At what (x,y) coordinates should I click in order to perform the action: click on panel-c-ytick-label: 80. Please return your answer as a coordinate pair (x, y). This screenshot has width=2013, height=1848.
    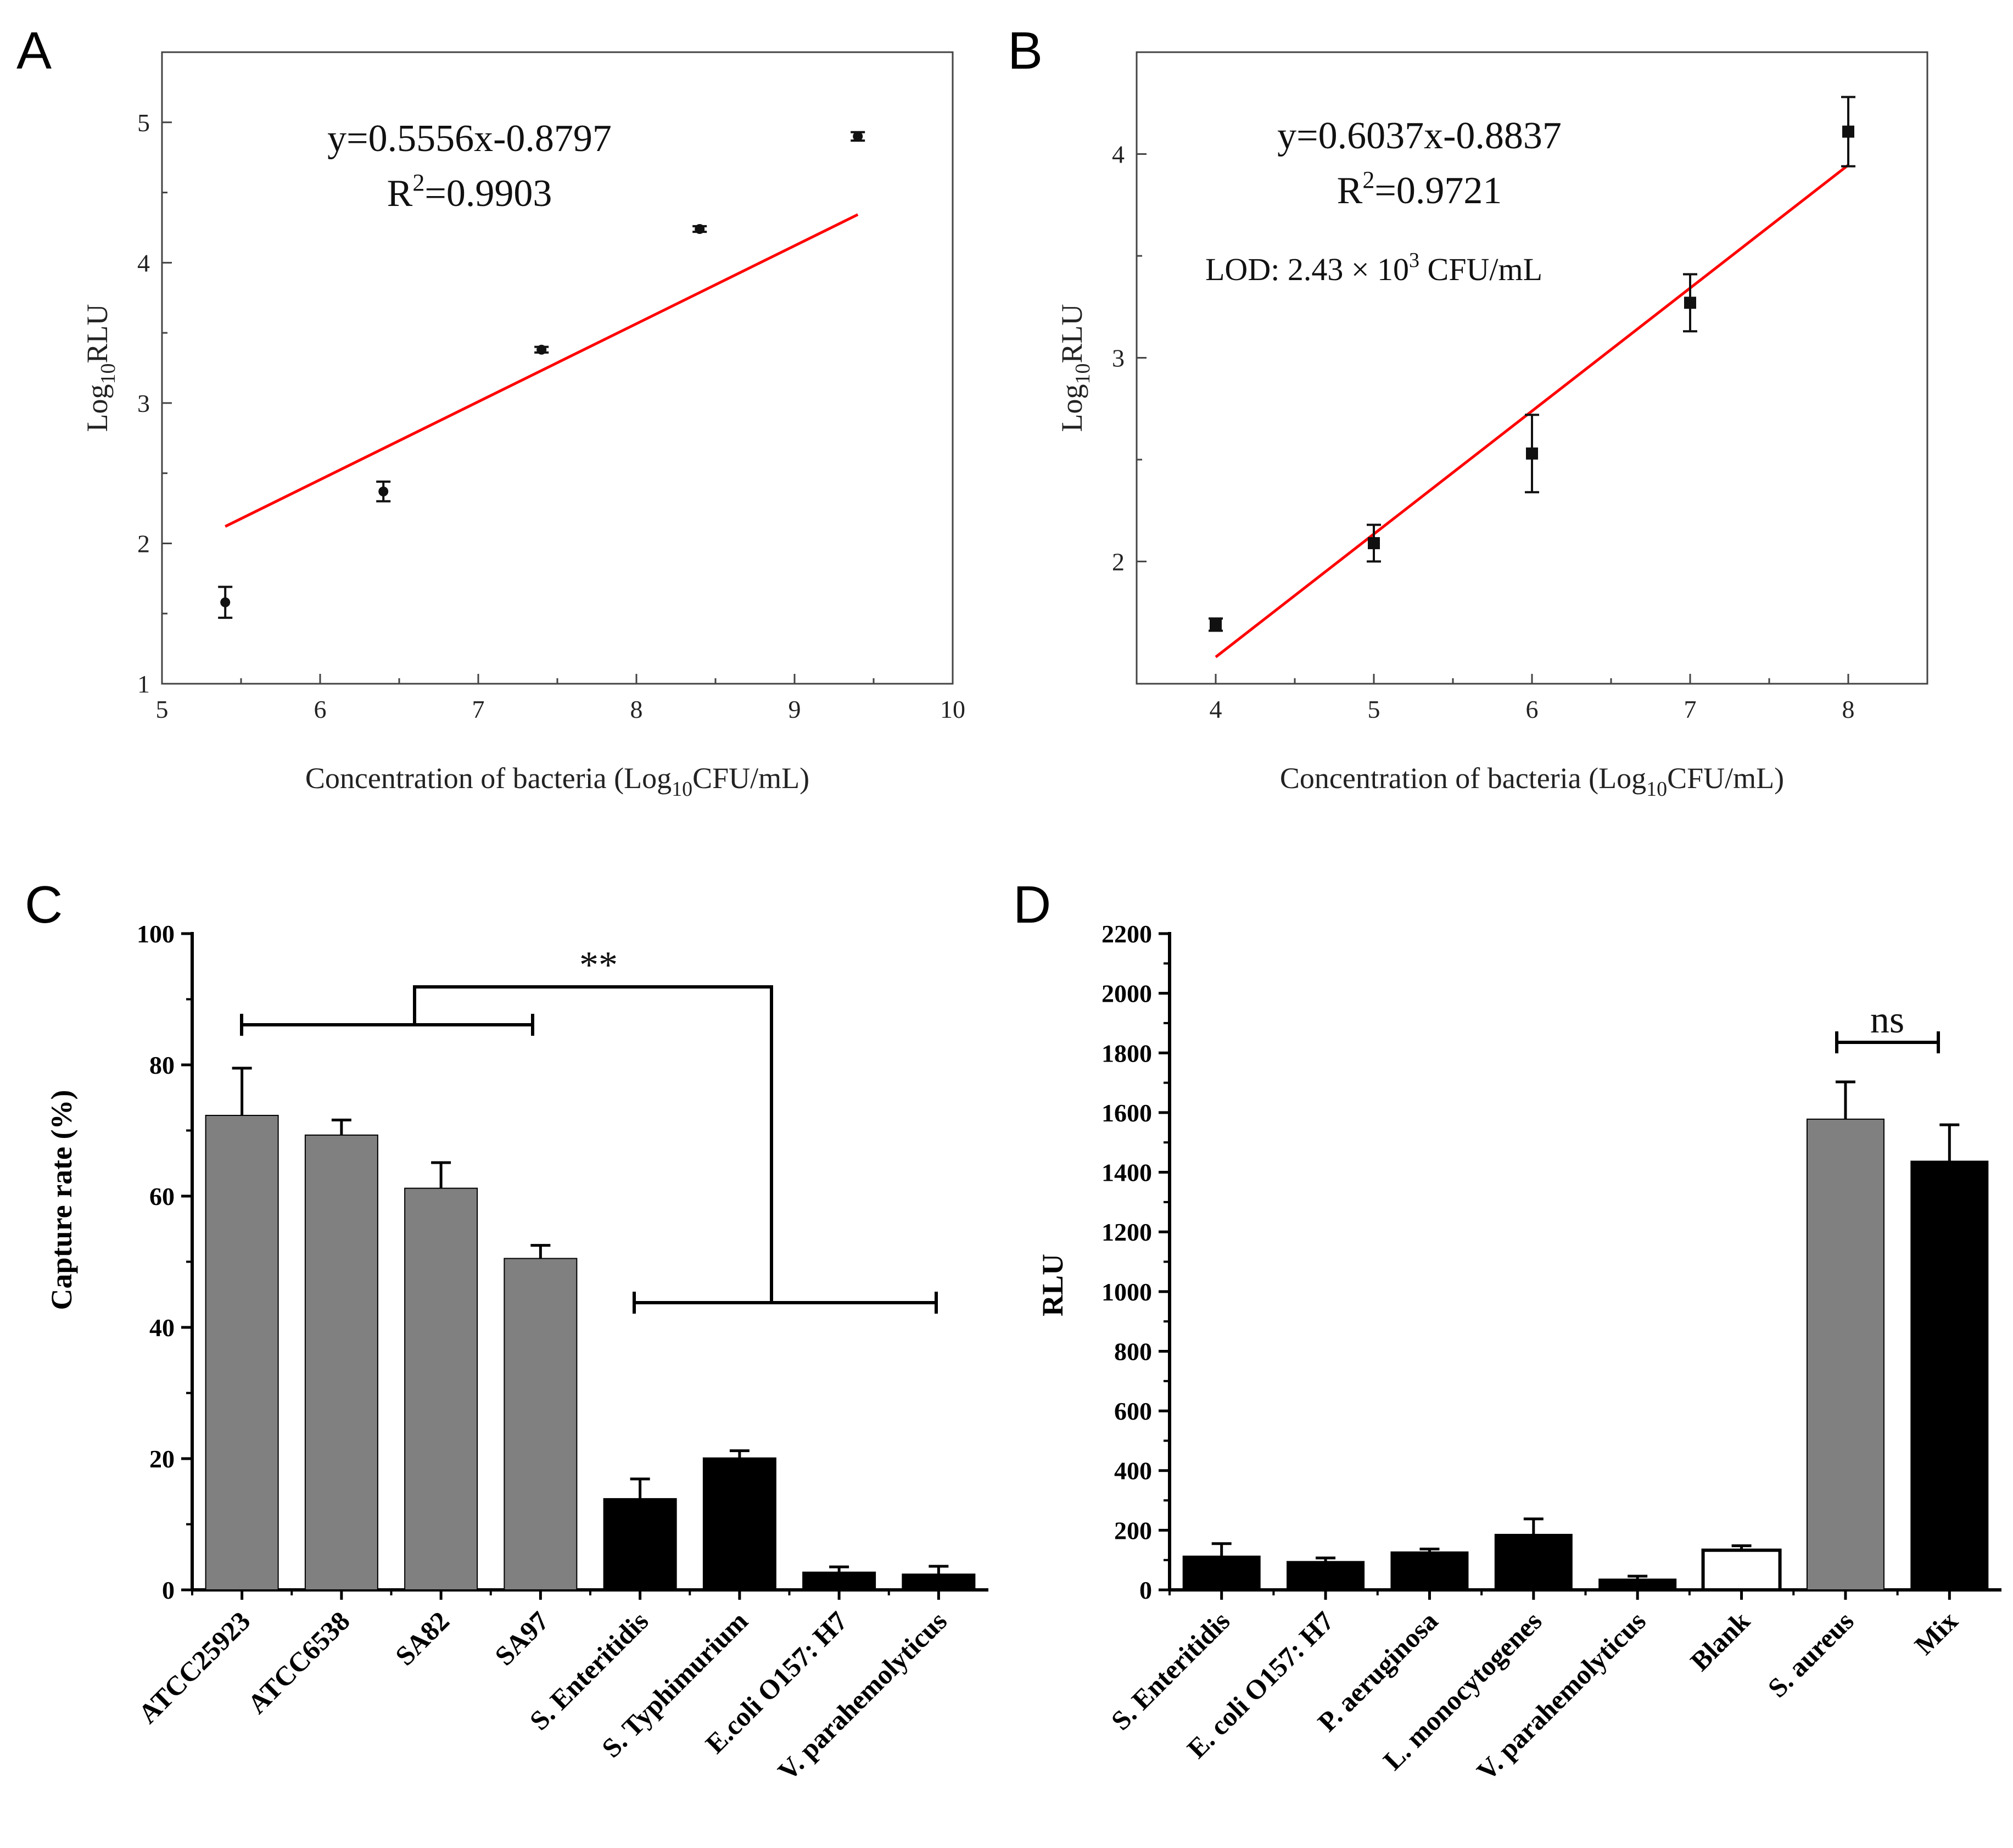
    Looking at the image, I should click on (162, 1065).